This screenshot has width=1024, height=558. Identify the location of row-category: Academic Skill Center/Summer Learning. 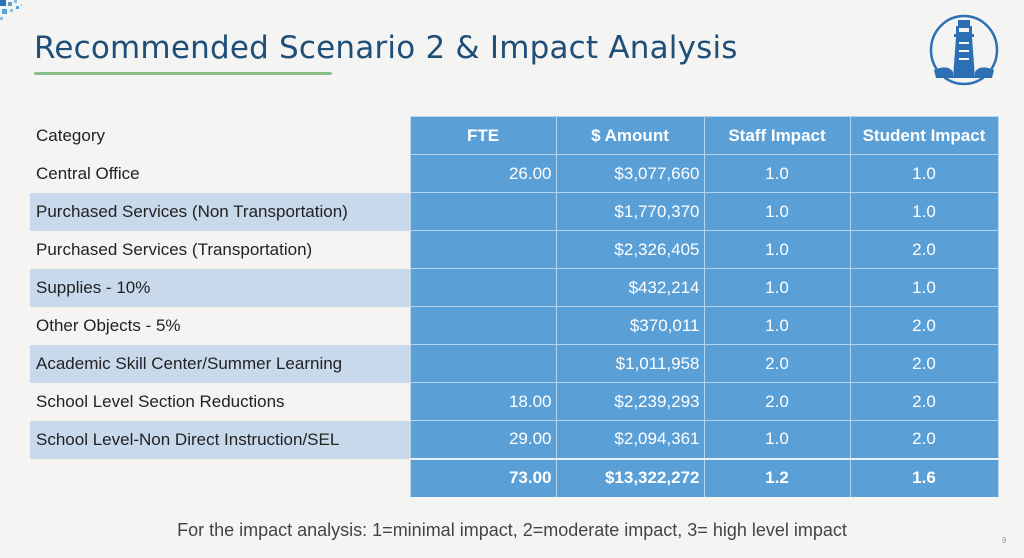
(220, 363).